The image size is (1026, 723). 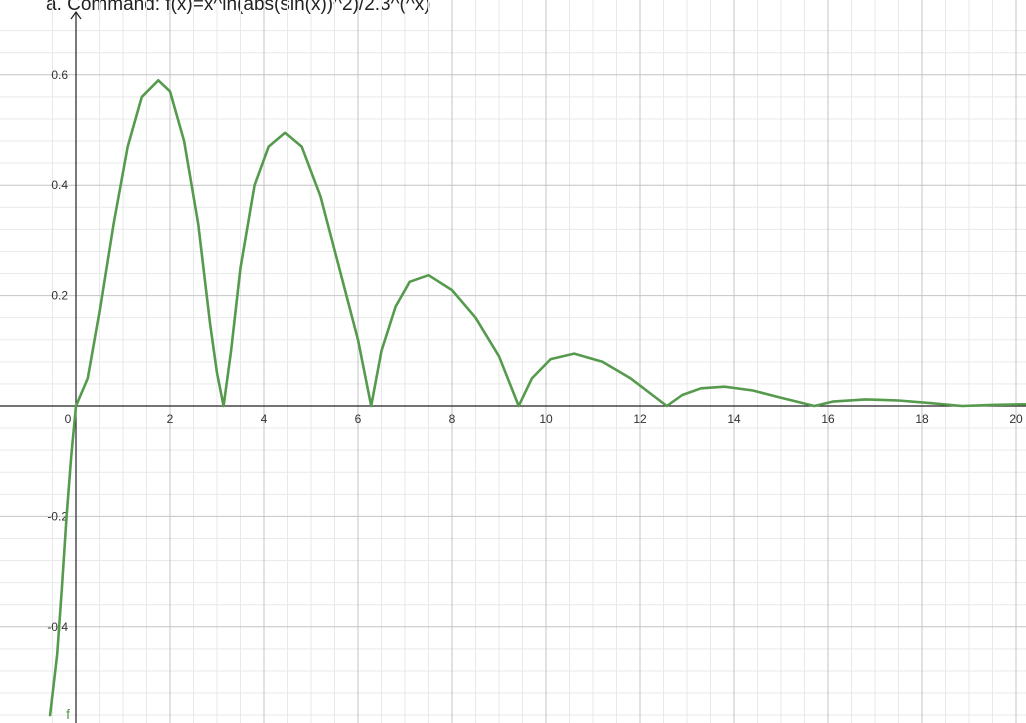 I want to click on y-axis-tick-labels: -0.4 -0.2 0.2 0.4 0.6, so click(x=57, y=351).